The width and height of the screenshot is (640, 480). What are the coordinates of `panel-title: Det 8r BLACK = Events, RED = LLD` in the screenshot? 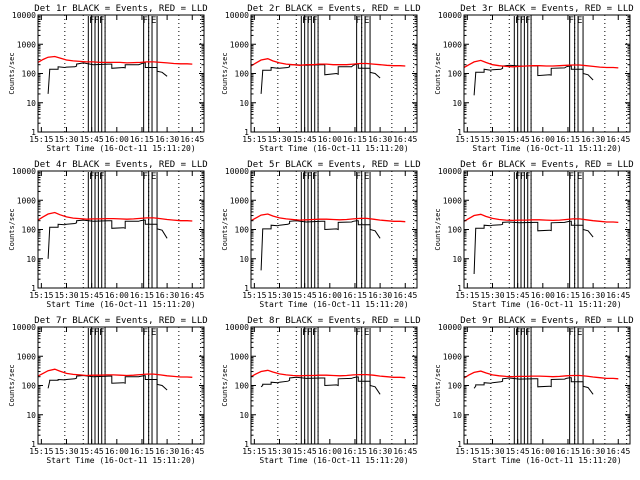 It's located at (333, 321).